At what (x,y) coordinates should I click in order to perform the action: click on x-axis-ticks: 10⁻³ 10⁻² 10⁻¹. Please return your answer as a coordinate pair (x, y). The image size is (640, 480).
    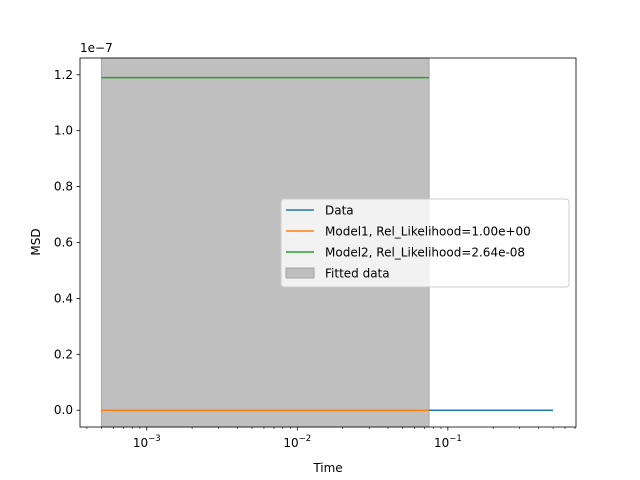
    Looking at the image, I should click on (331, 438).